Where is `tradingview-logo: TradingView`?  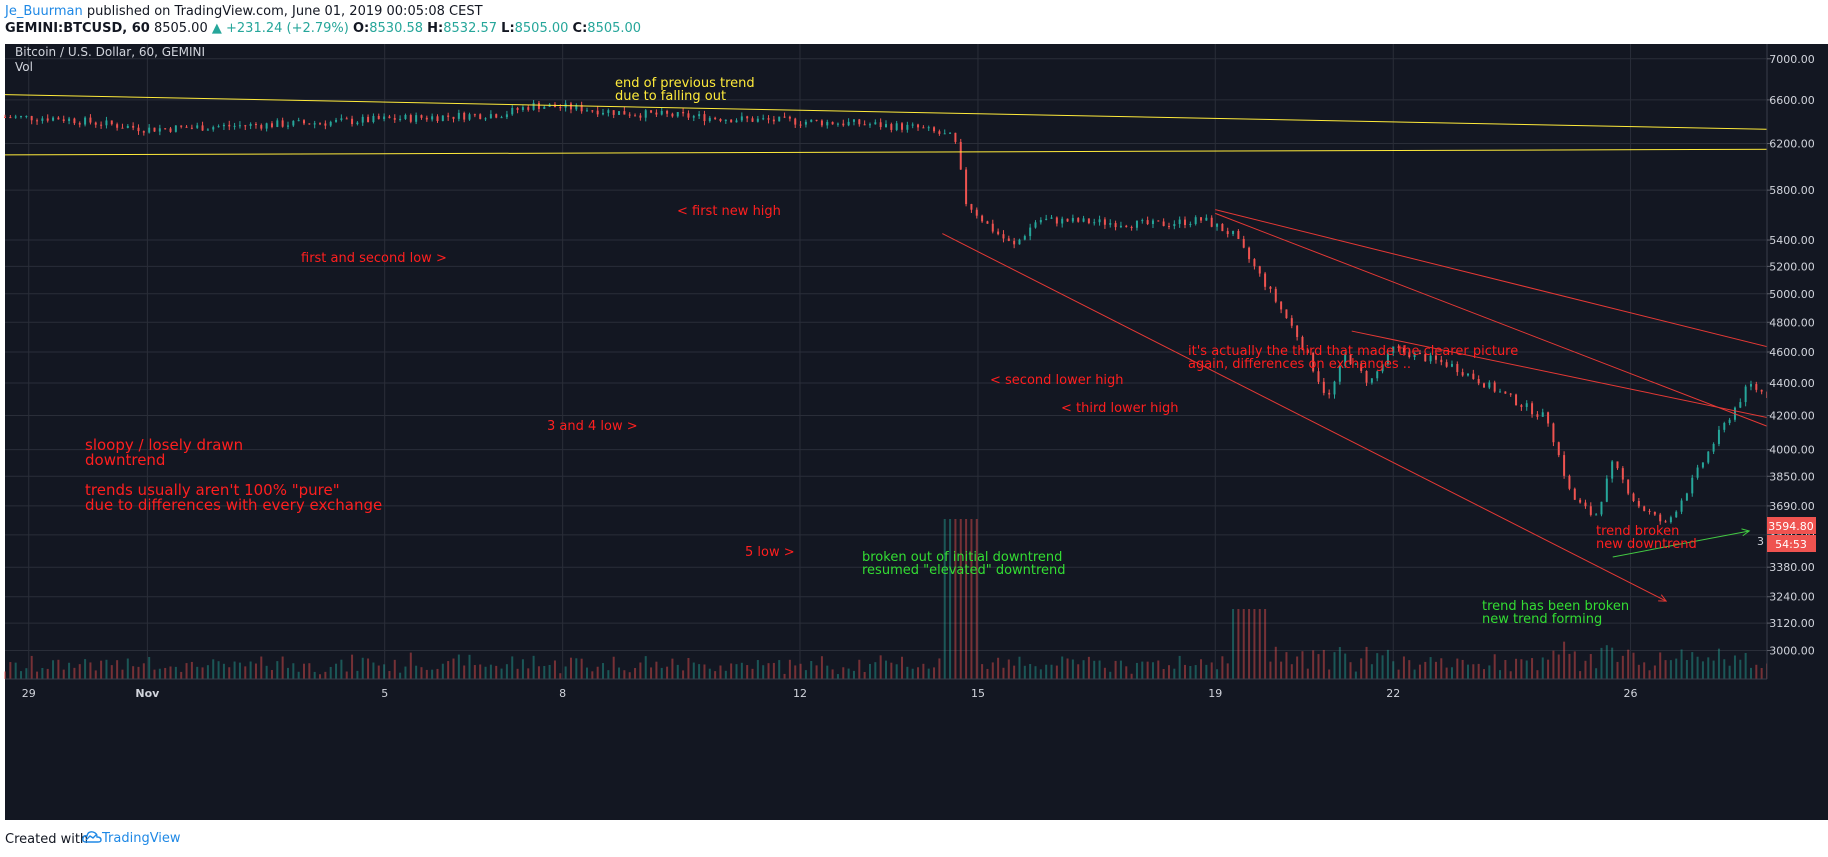 tradingview-logo: TradingView is located at coordinates (131, 838).